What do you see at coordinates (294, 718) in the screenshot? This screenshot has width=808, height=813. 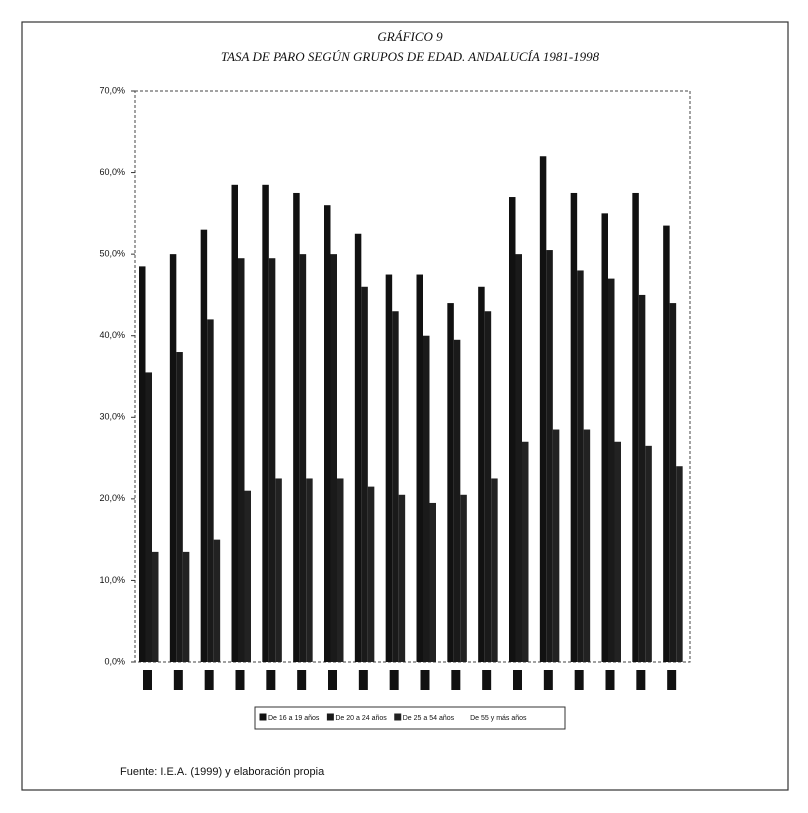 I see `legend-label: De 16 a 19 años` at bounding box center [294, 718].